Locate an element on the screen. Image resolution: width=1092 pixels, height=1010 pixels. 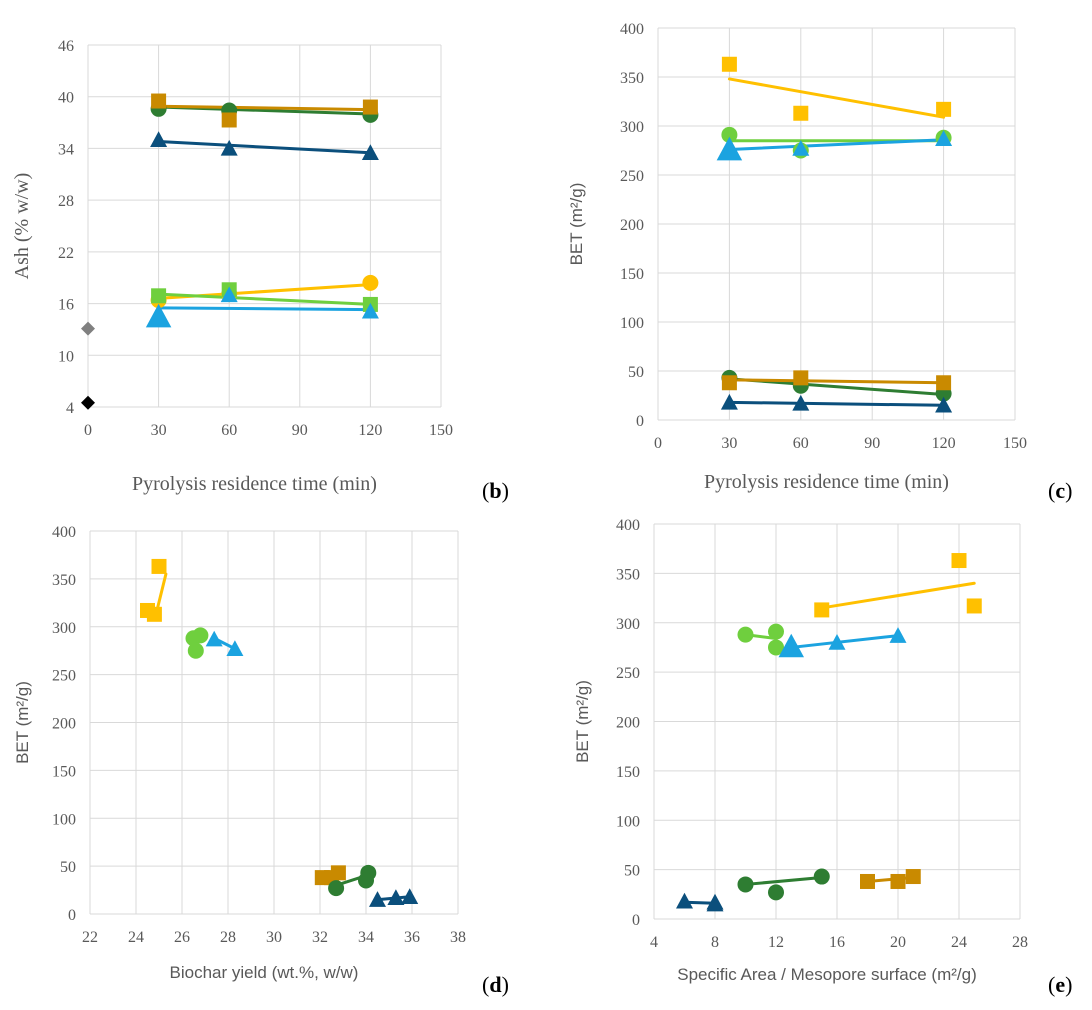
y-tick-label: 150 is located at coordinates (632, 274).